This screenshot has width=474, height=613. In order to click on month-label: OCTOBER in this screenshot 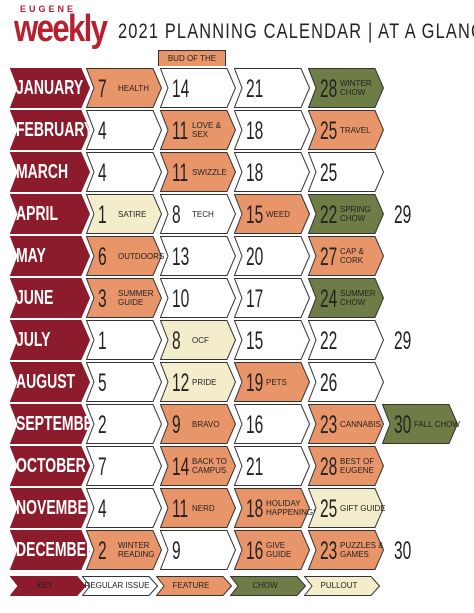, I will do `click(50, 466)`.